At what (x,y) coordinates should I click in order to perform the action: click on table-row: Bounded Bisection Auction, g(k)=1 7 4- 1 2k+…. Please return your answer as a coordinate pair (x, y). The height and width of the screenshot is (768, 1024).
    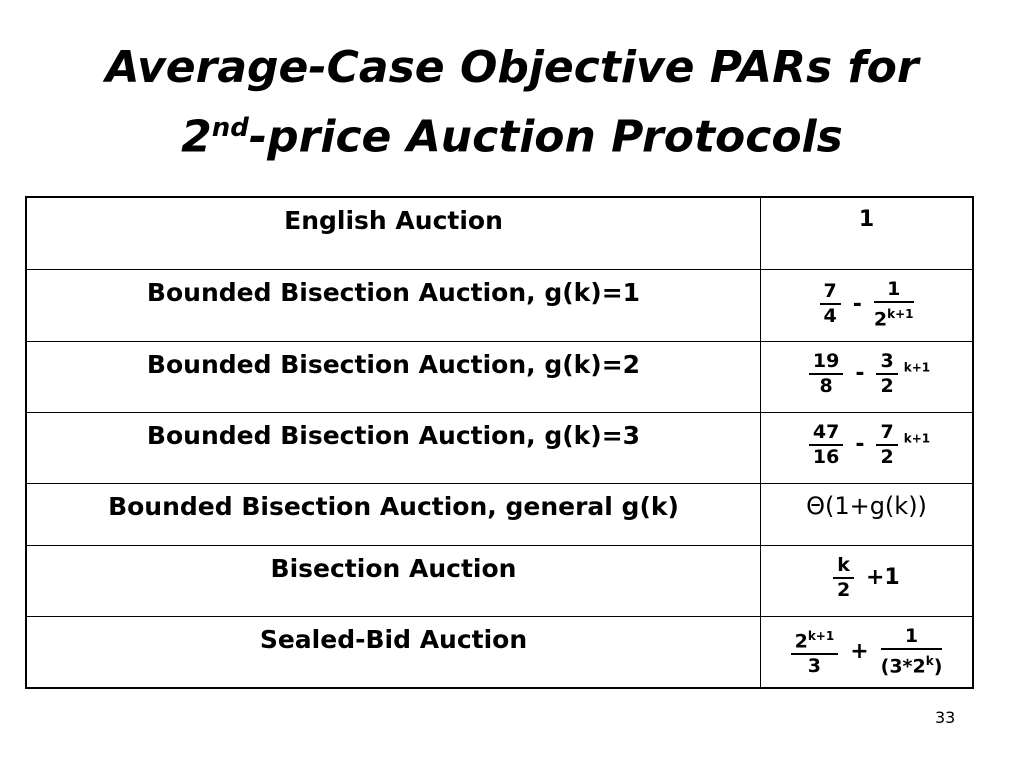
    Looking at the image, I should click on (499, 305).